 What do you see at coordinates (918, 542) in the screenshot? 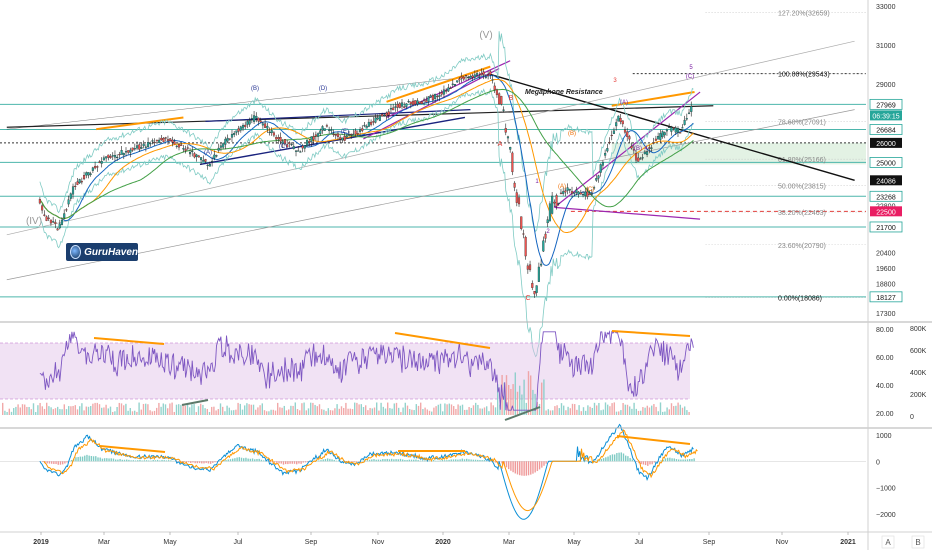
I see `axis-b-button` at bounding box center [918, 542].